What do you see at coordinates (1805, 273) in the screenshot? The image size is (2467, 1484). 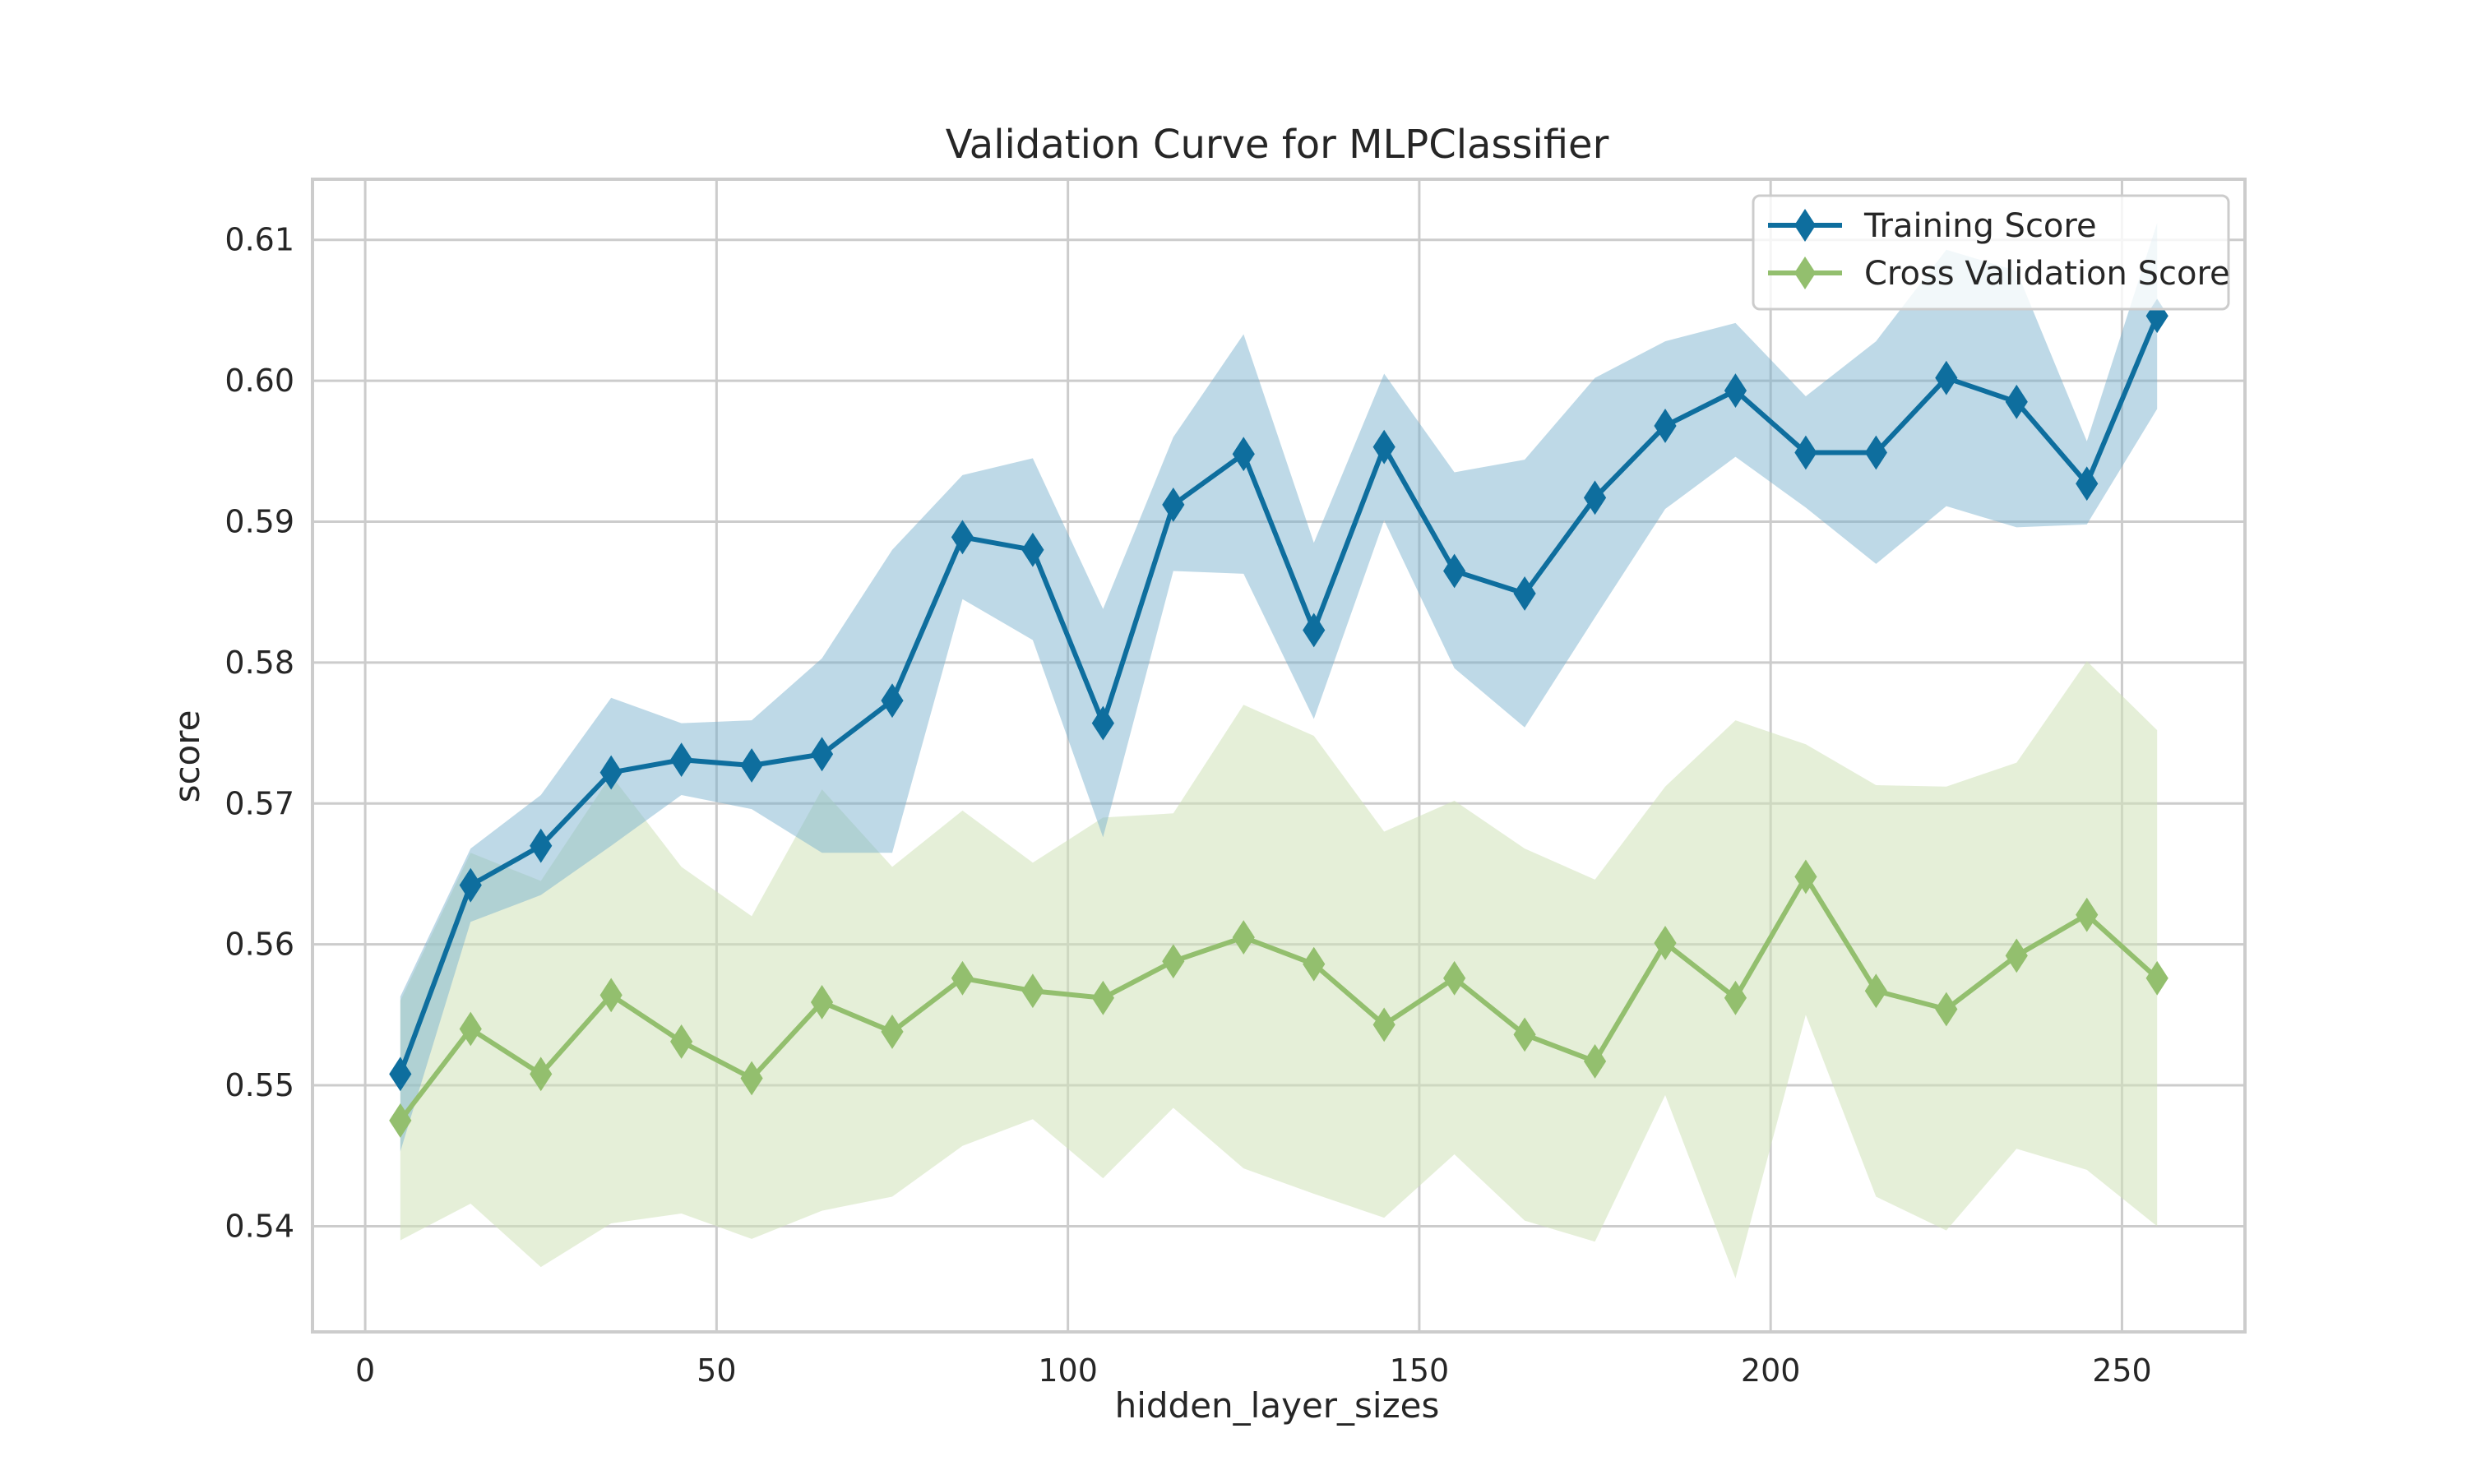 I see `legend-cross-validation-score-marker` at bounding box center [1805, 273].